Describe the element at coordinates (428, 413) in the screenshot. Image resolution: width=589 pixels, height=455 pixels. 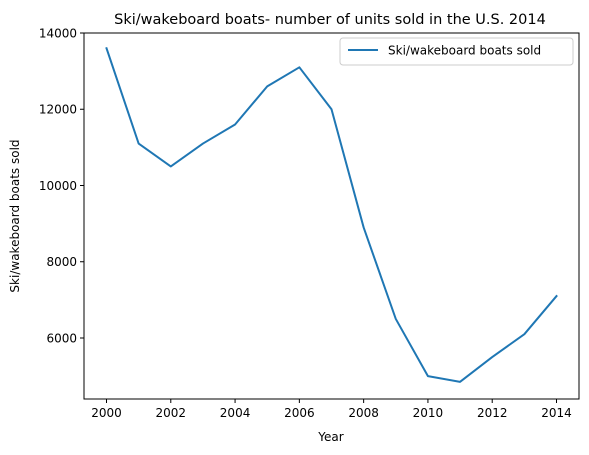
I see `x-tick-label: 2010` at that location.